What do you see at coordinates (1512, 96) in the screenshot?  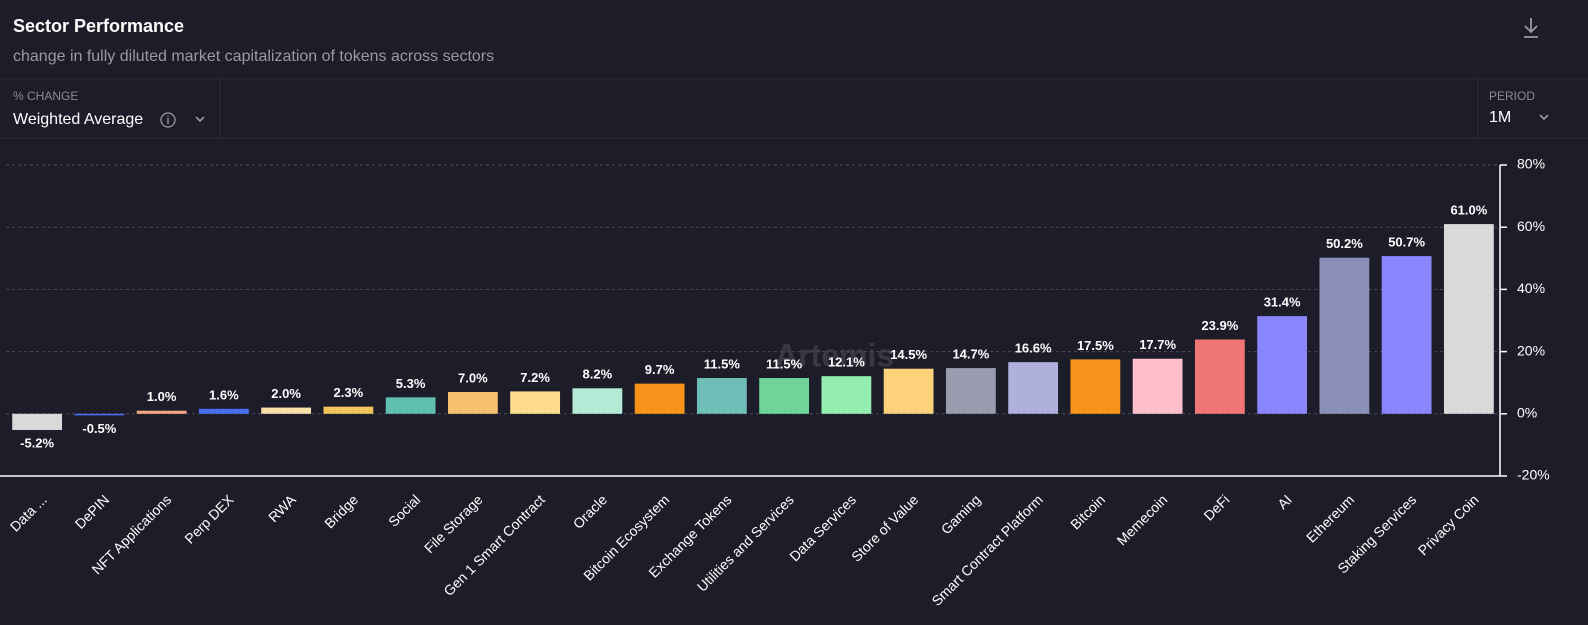 I see `period-label: PERIOD` at bounding box center [1512, 96].